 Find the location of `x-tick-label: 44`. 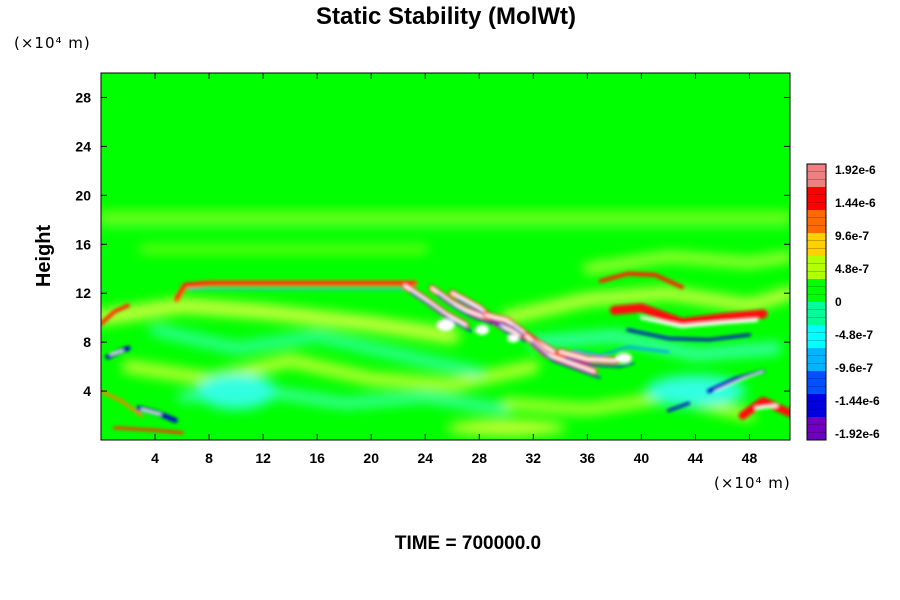

x-tick-label: 44 is located at coordinates (696, 458).